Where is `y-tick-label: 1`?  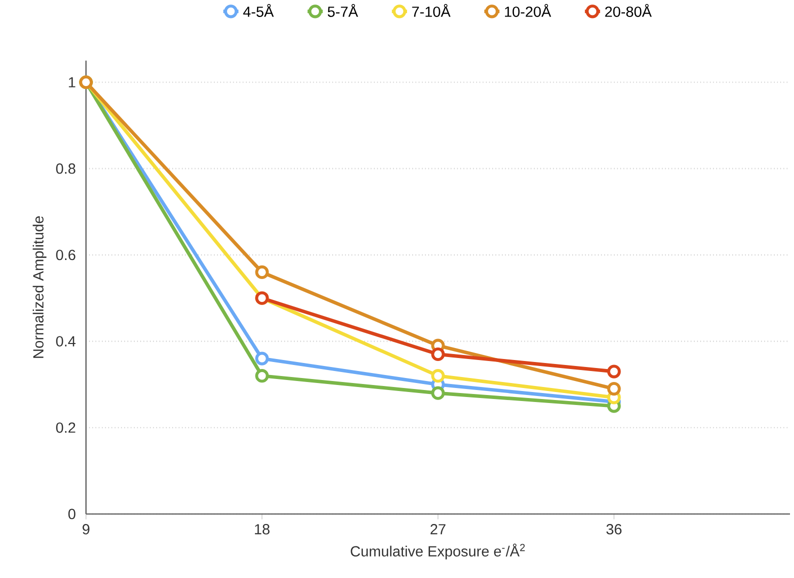 y-tick-label: 1 is located at coordinates (72, 82).